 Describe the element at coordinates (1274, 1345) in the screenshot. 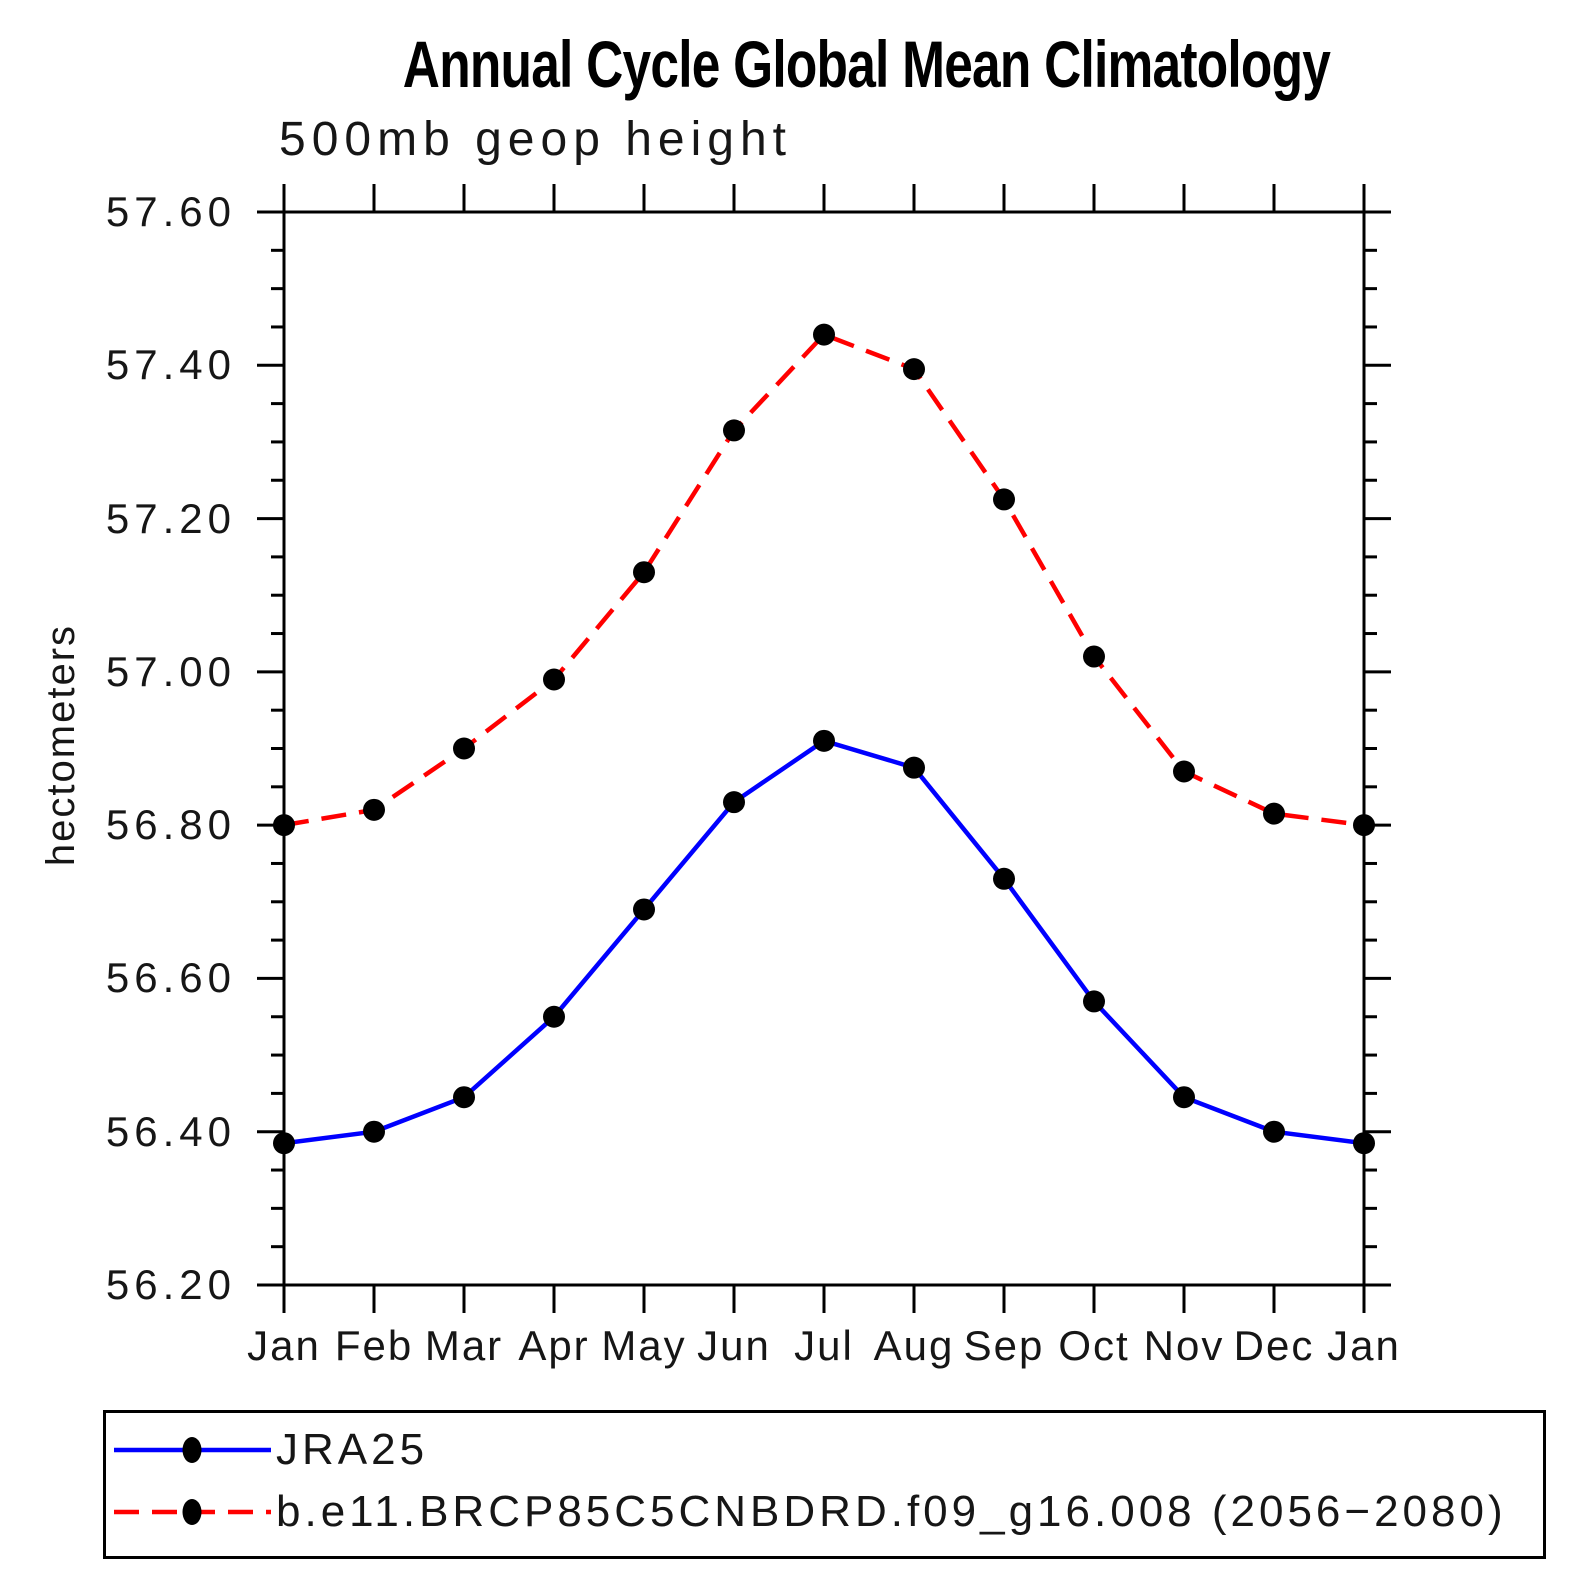

I see `x-tick-label: Dec` at that location.